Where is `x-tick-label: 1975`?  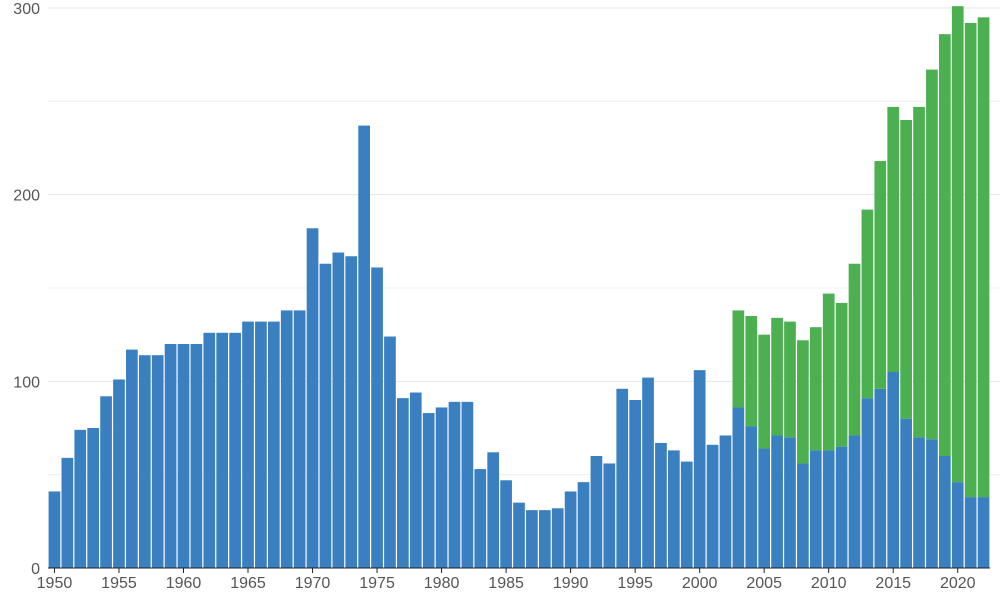 x-tick-label: 1975 is located at coordinates (377, 583).